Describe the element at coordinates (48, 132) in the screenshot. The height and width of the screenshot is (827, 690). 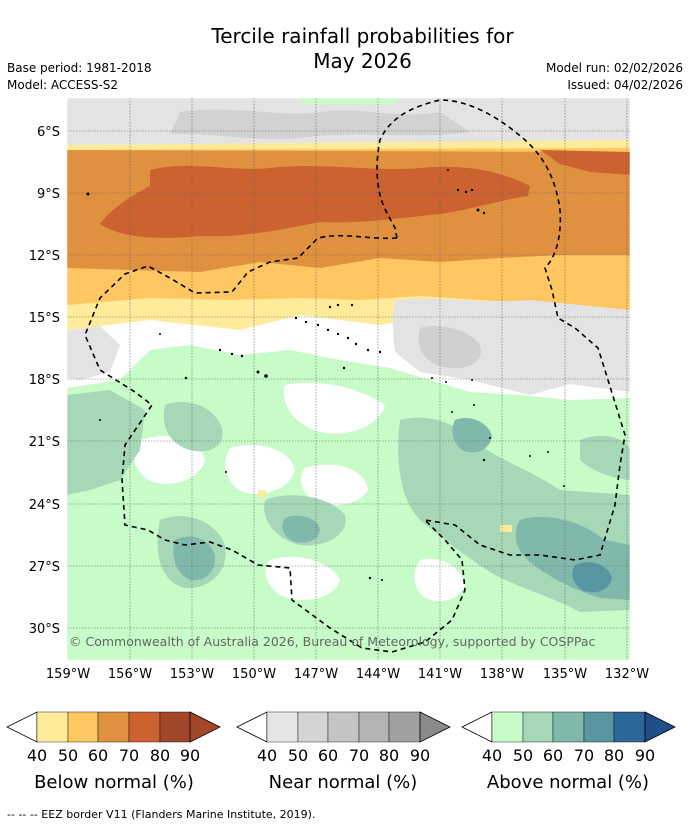
I see `lat-label: 6°S` at that location.